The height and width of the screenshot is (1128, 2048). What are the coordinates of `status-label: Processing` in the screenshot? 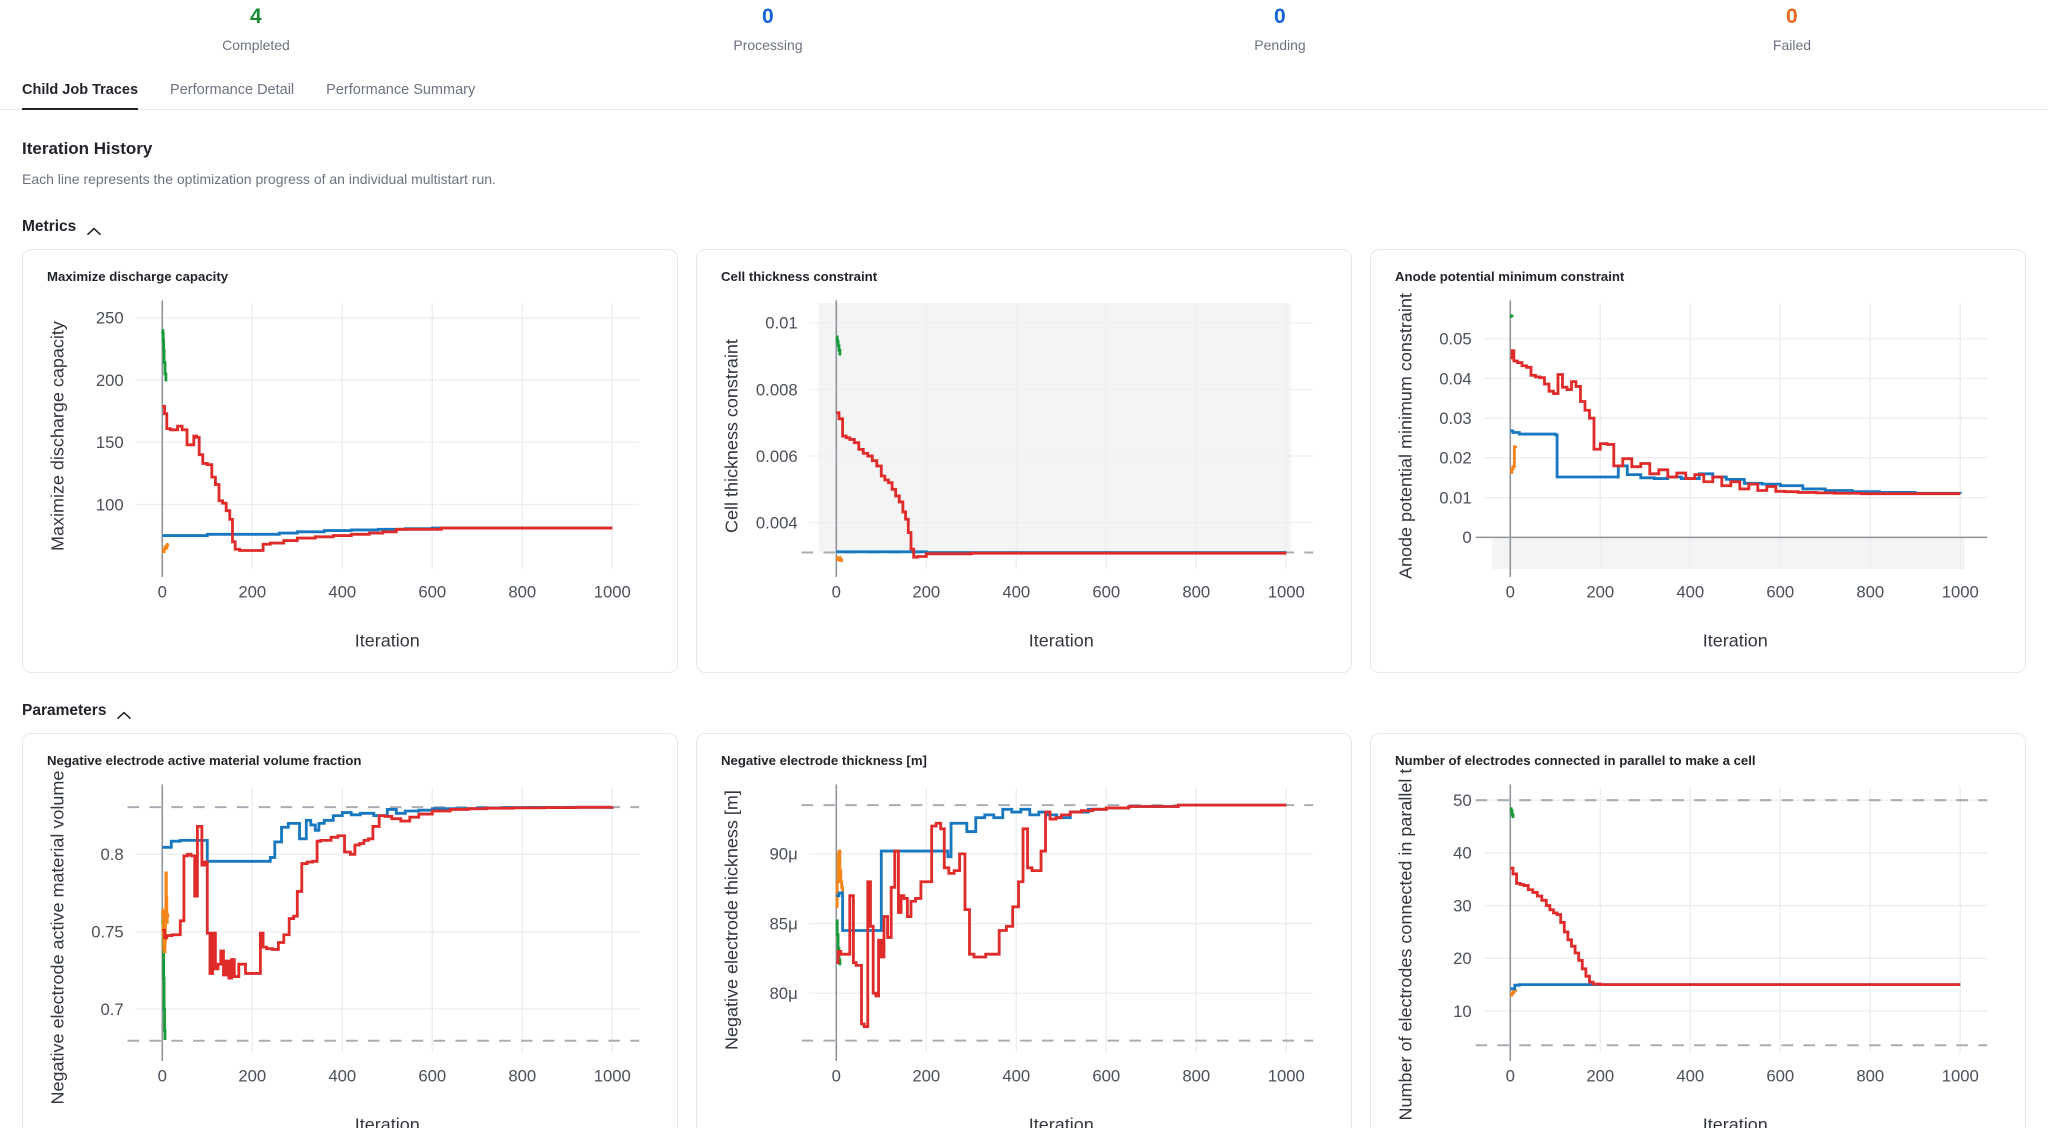 It's located at (768, 45).